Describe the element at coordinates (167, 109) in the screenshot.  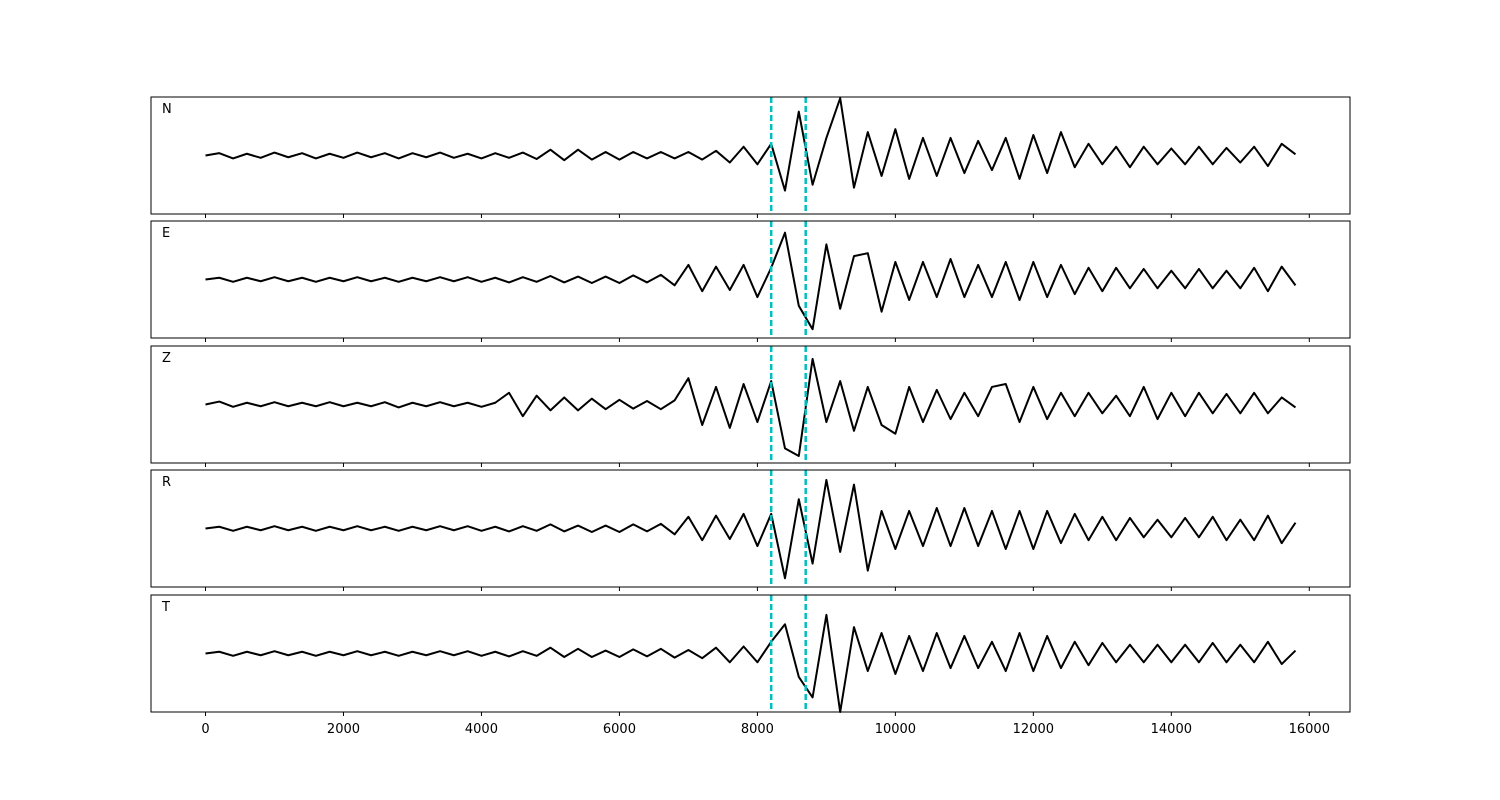
I see `channel-label: N` at that location.